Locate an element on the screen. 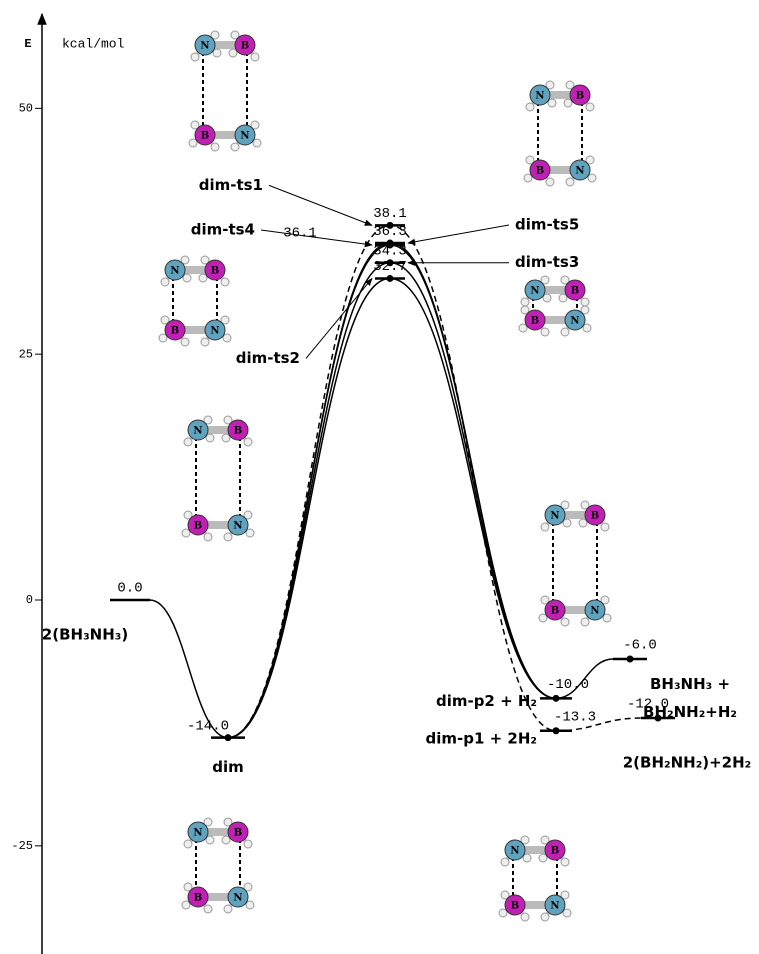  value-label: 34.3 is located at coordinates (390, 251).